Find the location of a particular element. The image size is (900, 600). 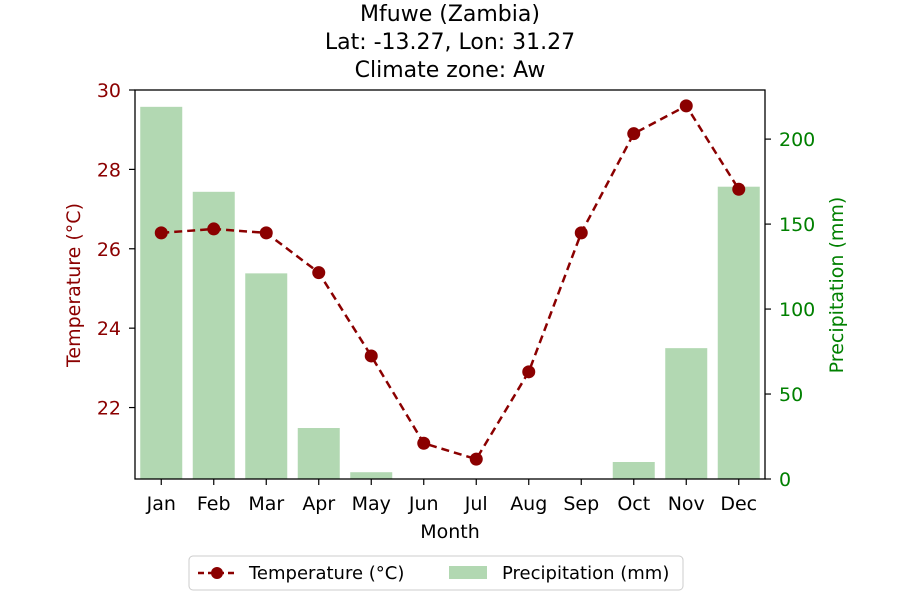

temperature-point-may is located at coordinates (371, 356).